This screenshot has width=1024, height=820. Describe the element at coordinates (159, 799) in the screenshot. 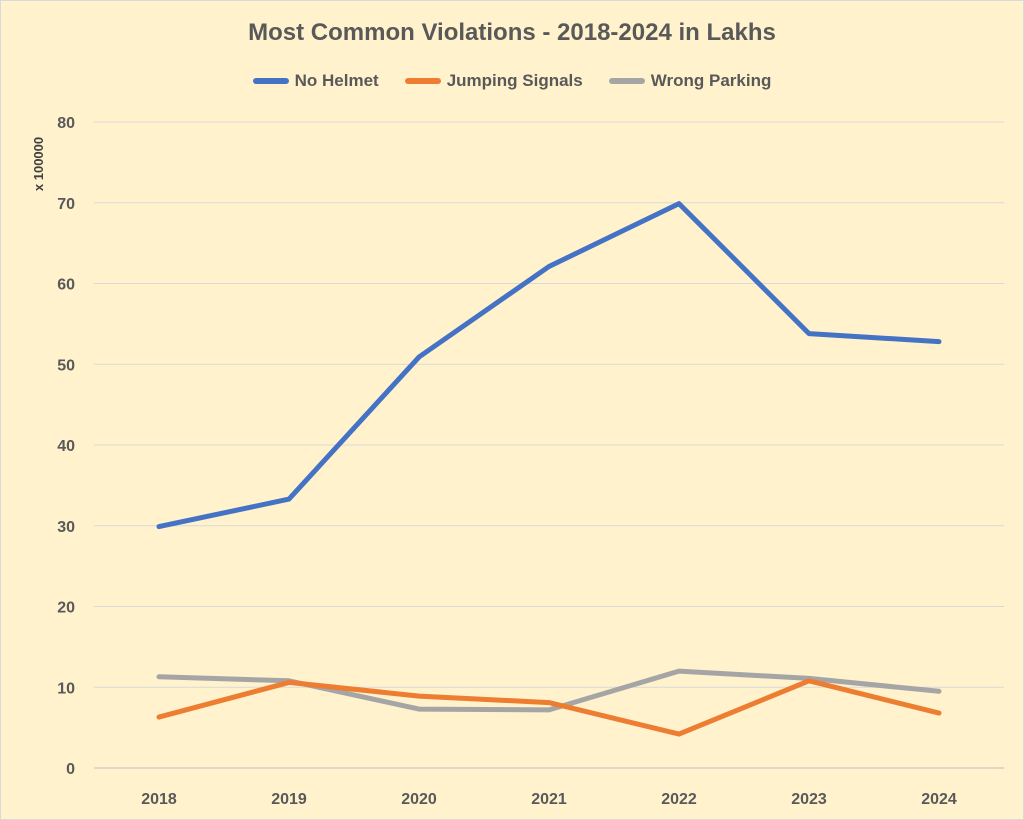

I see `x-tick-label: 2018` at that location.